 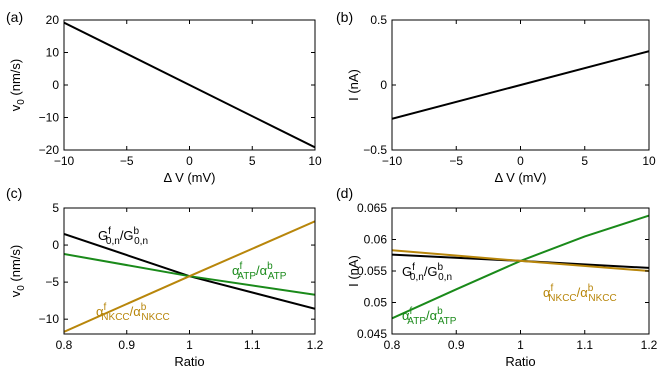 What do you see at coordinates (53, 20) in the screenshot?
I see `y-tick-label: 20` at bounding box center [53, 20].